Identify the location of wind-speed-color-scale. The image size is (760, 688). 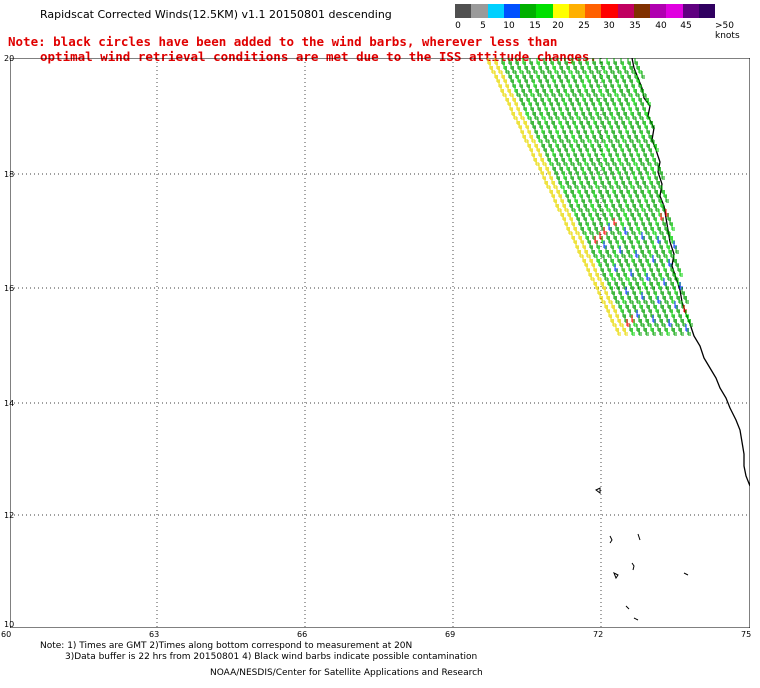
(585, 11).